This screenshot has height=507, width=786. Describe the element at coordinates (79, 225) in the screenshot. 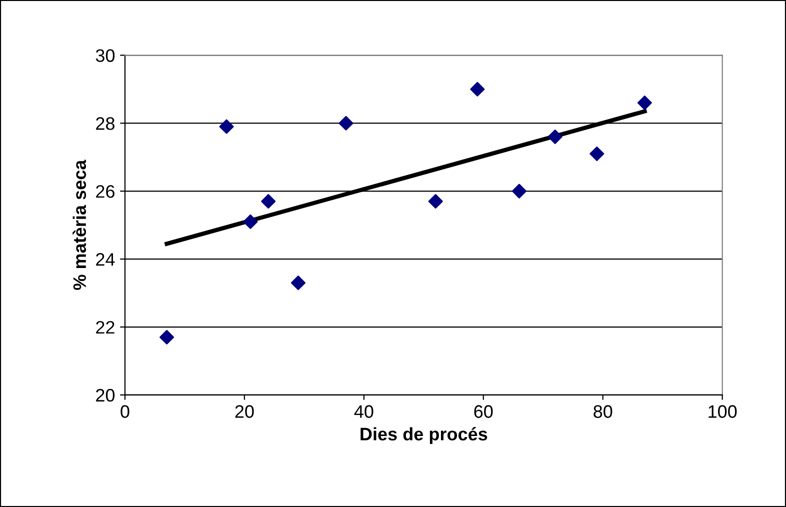

I see `y-axis-title: % matèria seca` at that location.